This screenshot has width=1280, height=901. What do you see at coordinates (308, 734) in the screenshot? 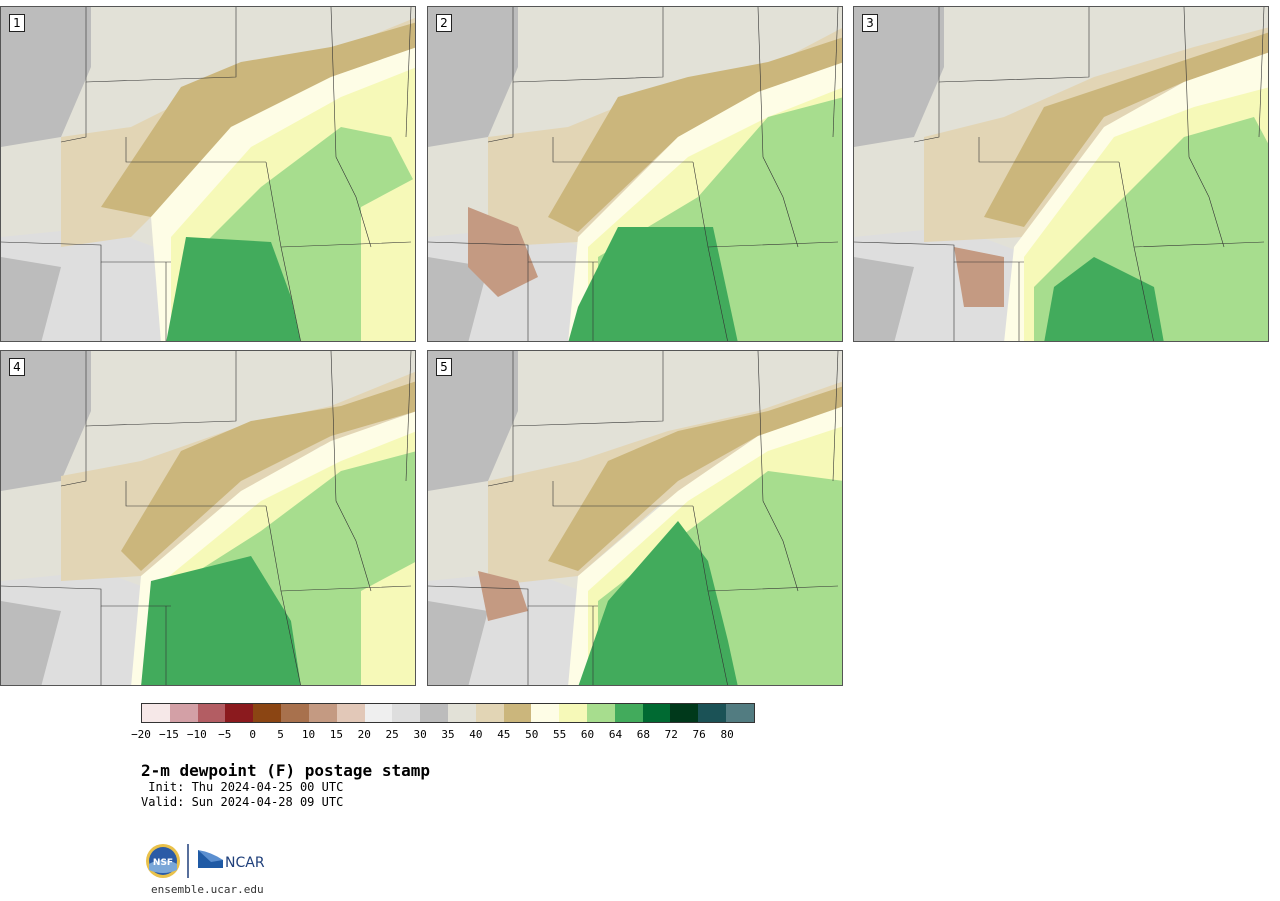
I see `colorbar-tick-label: 10` at bounding box center [308, 734].